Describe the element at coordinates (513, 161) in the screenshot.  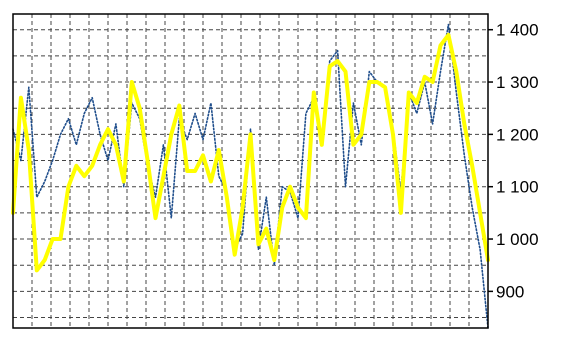
I see `y-axis: 900 1 000 1 100 1 200 1 300 1 400` at that location.